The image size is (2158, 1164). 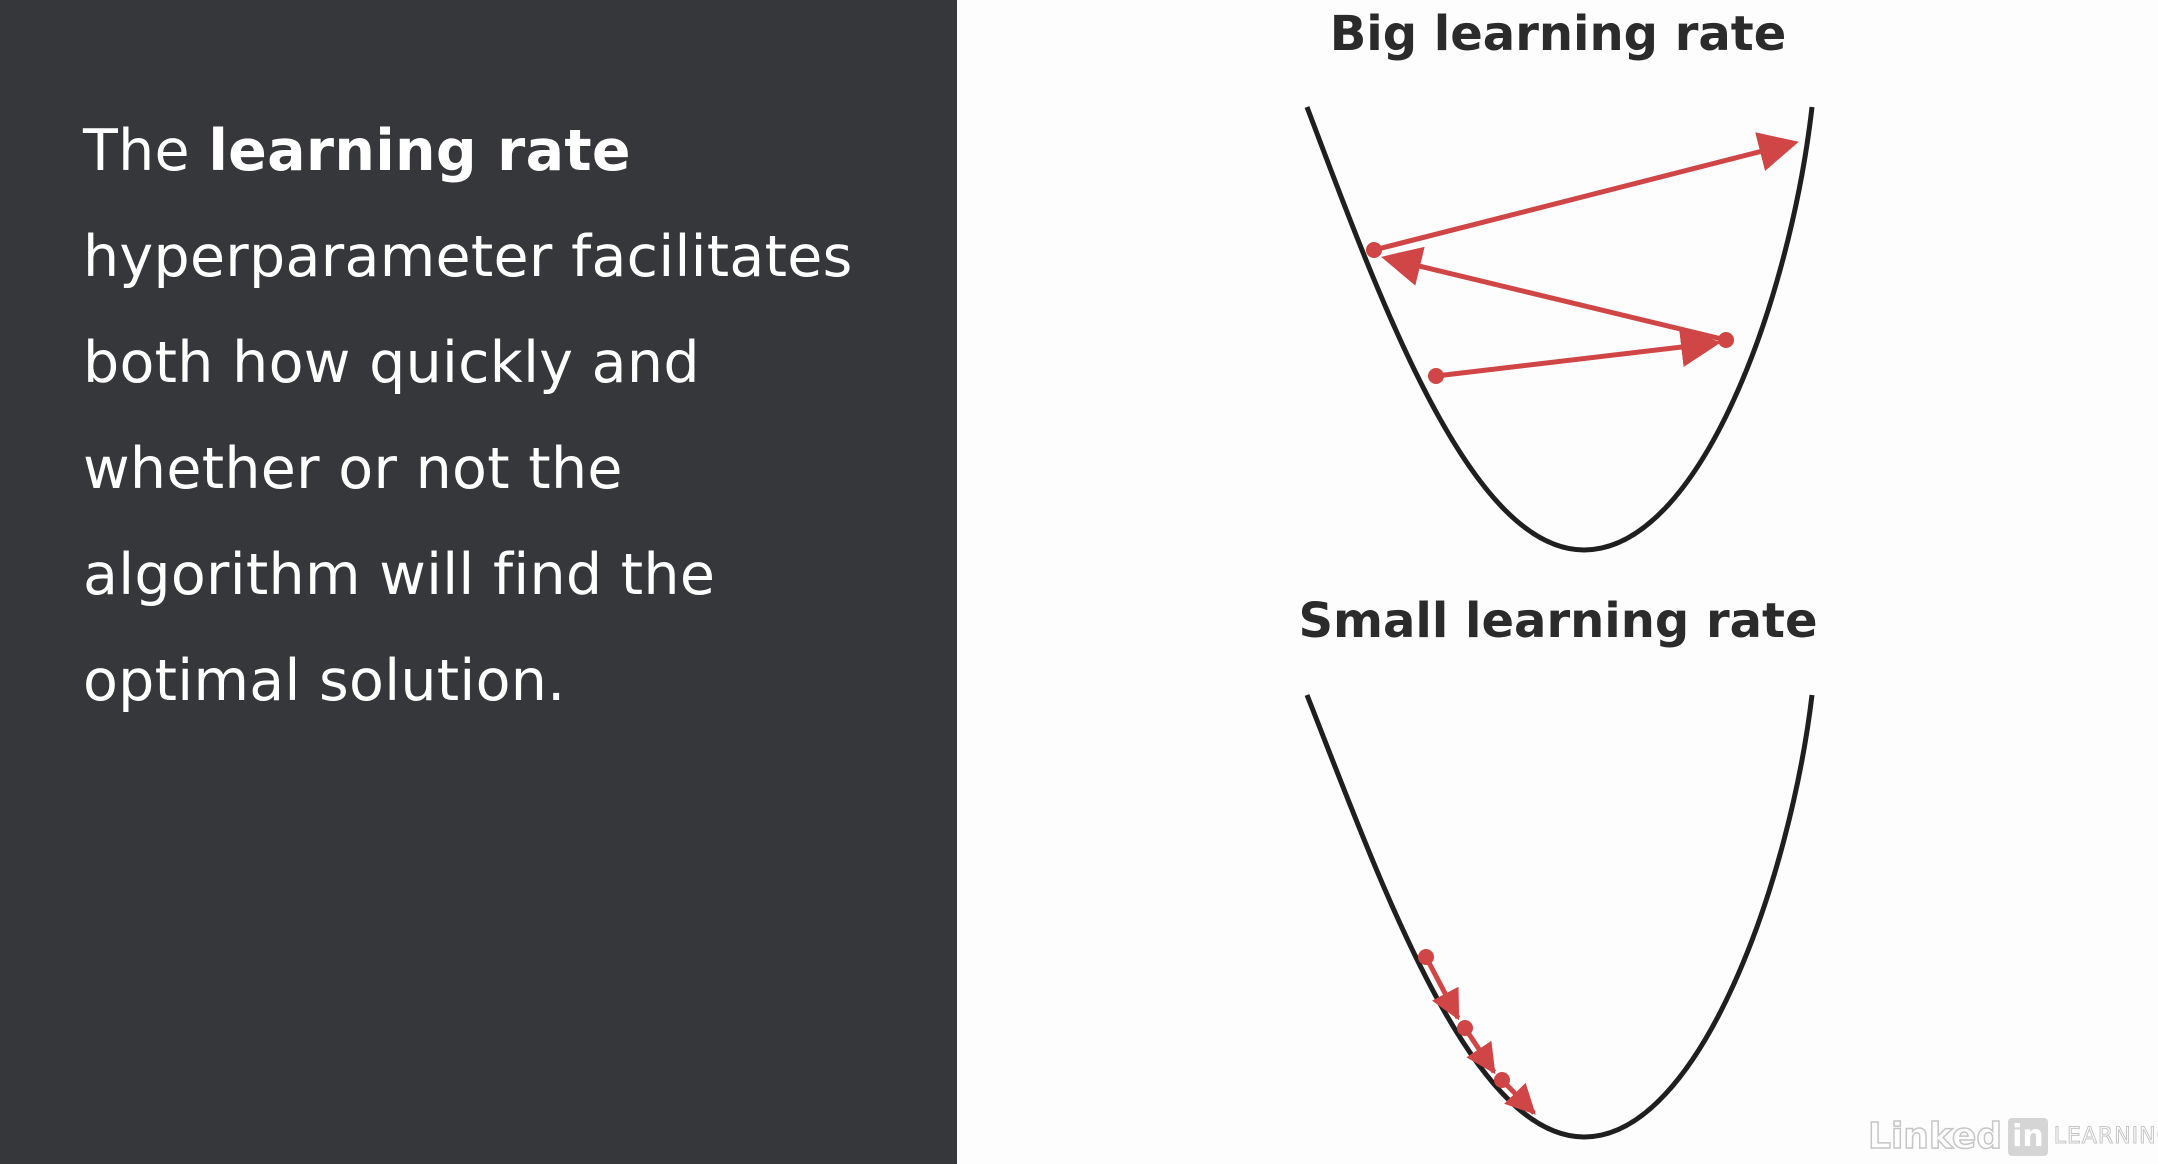 I want to click on emphasis-learning-rate: learning rate, so click(x=419, y=151).